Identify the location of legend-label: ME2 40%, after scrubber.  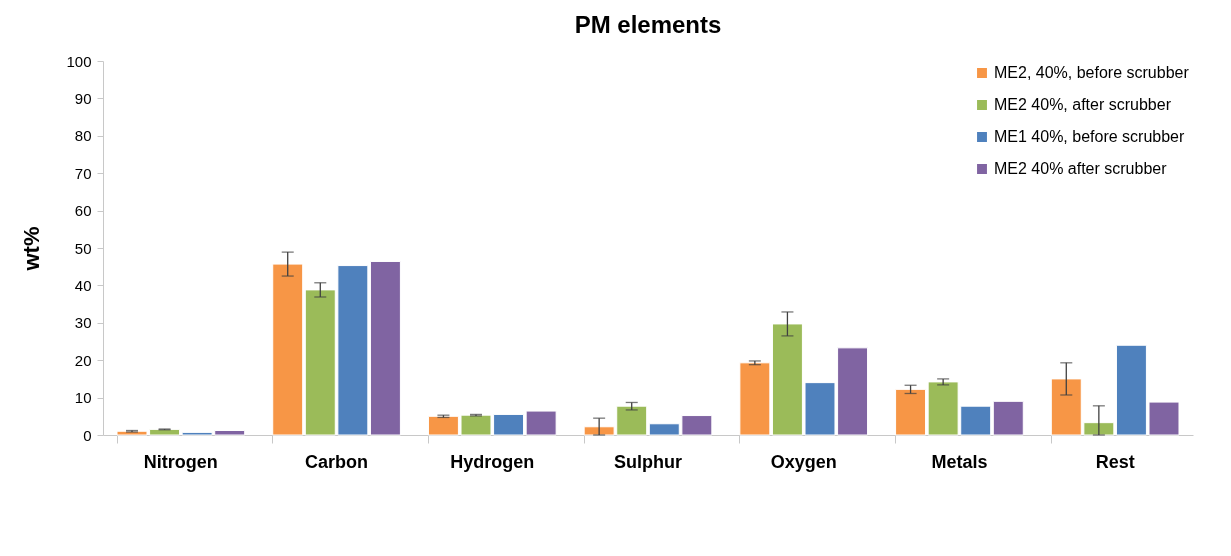
(1083, 104).